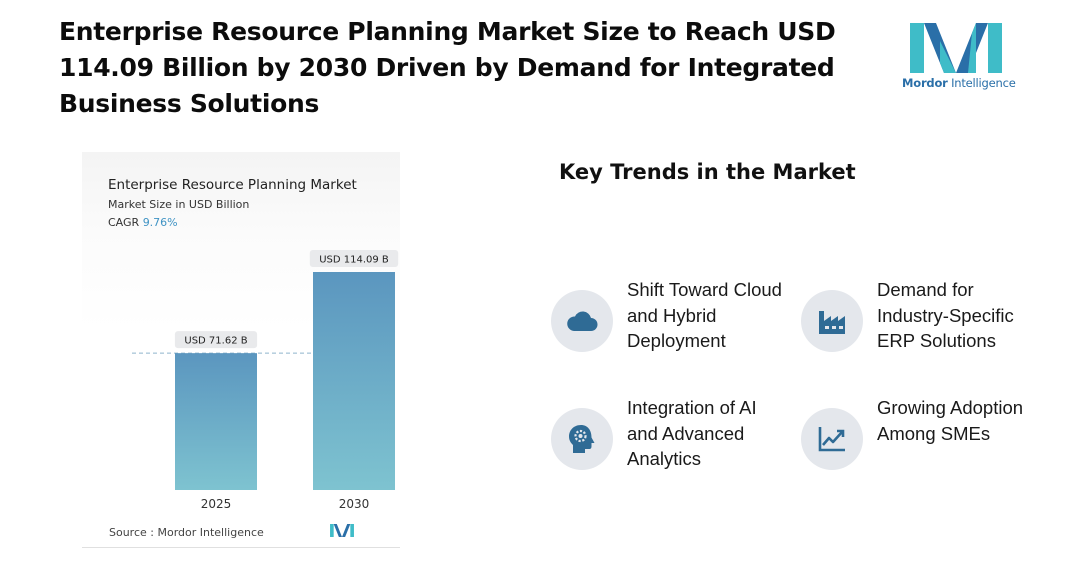  Describe the element at coordinates (707, 172) in the screenshot. I see `trends-title: Key Trends in the Market` at that location.